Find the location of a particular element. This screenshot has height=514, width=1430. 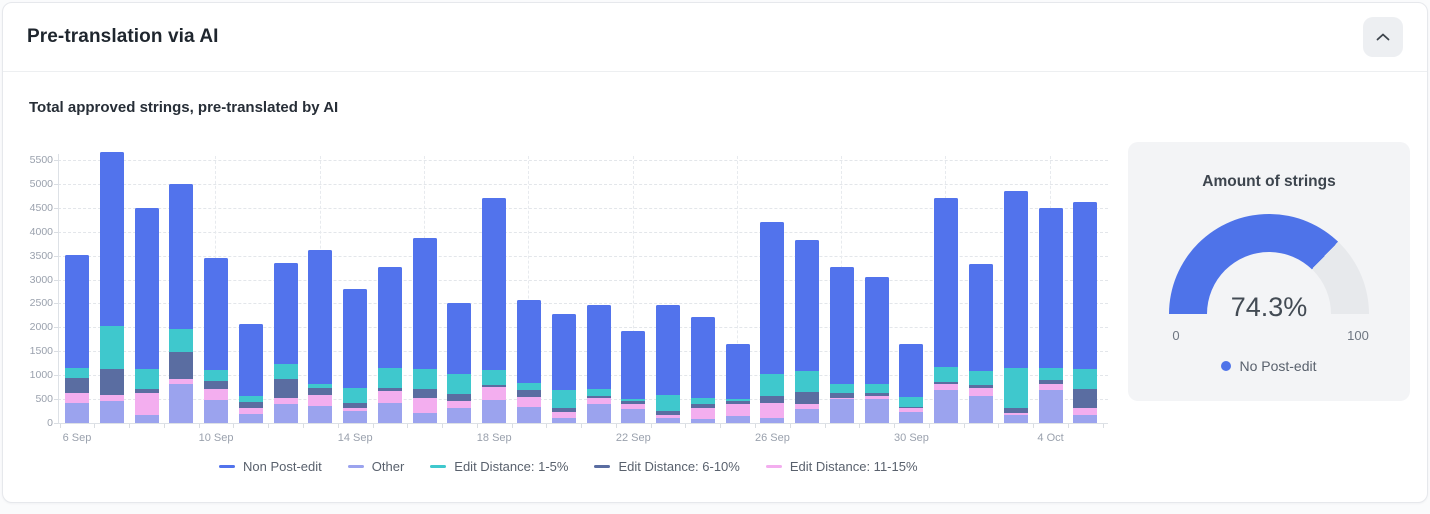

bar-3-oct is located at coordinates (1015, 307).